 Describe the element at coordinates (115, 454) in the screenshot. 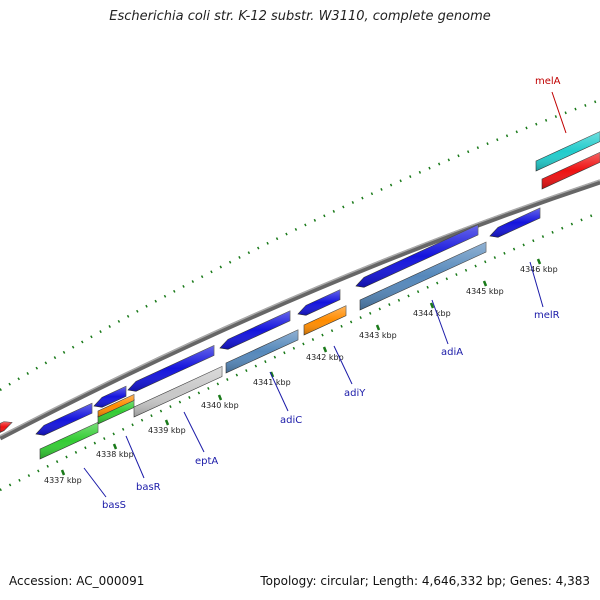

I see `scale-tick-label: 4338 kbp` at that location.